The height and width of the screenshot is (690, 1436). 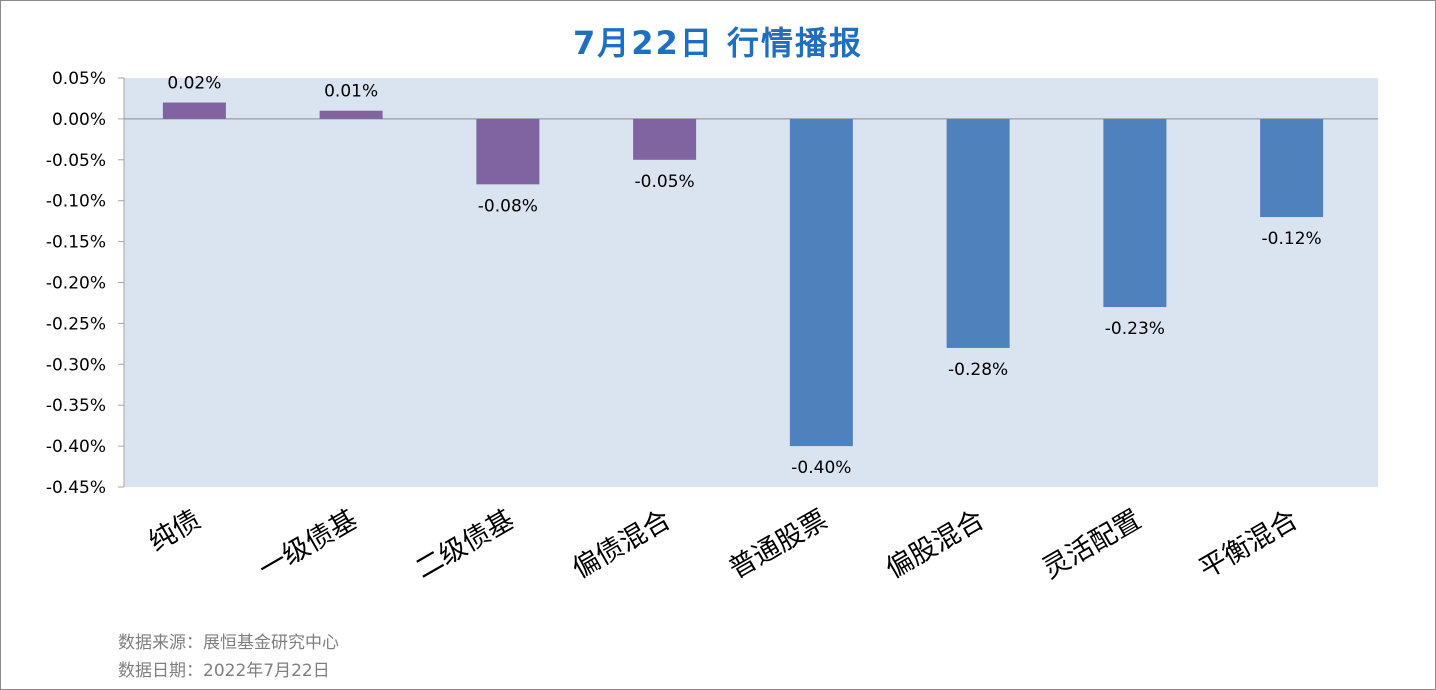 I want to click on category-label: 偏股混合, so click(x=935, y=544).